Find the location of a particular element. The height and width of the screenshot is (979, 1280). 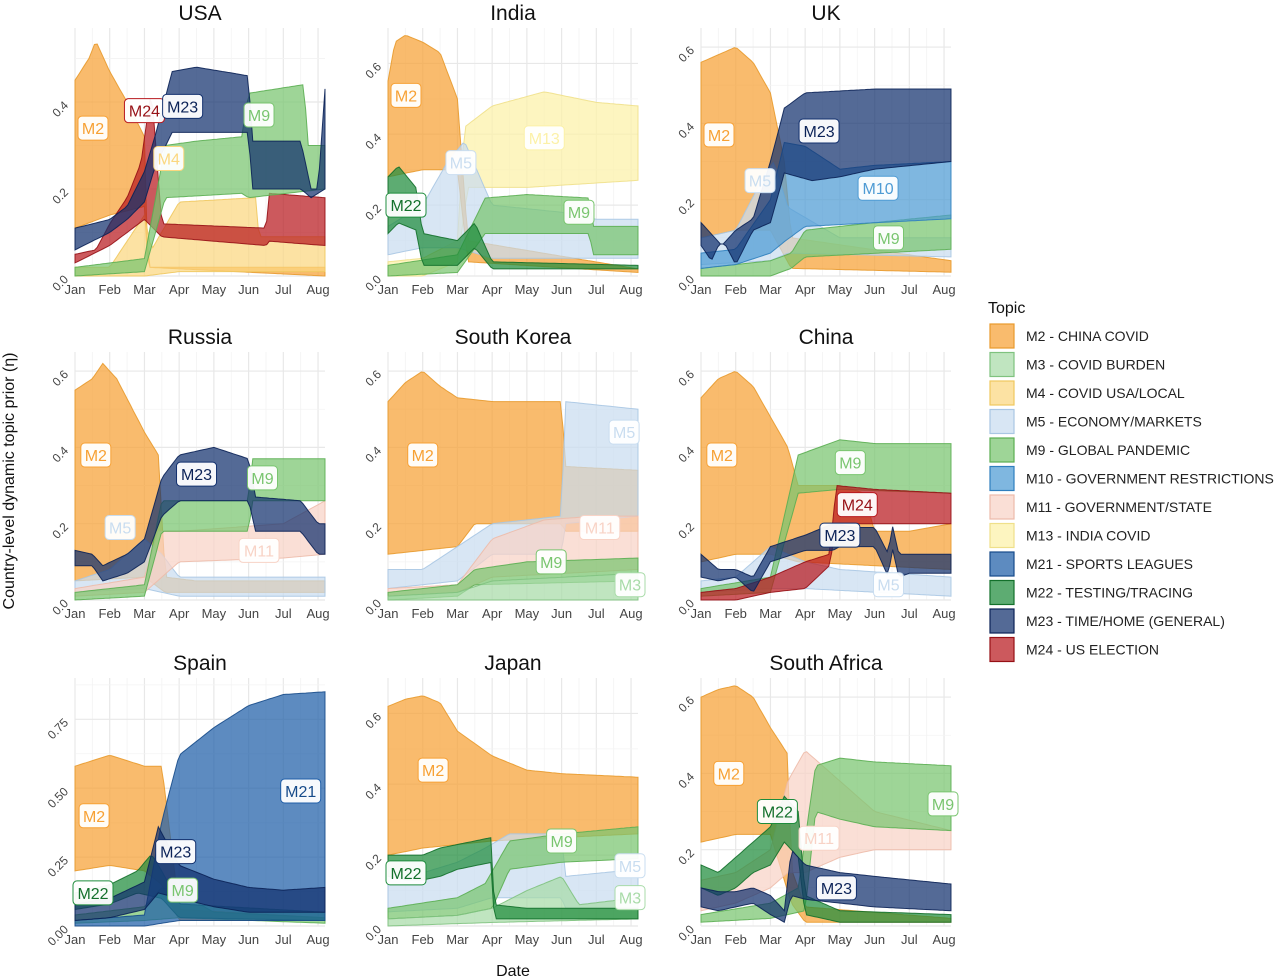

panel-title: Japan is located at coordinates (512, 663).